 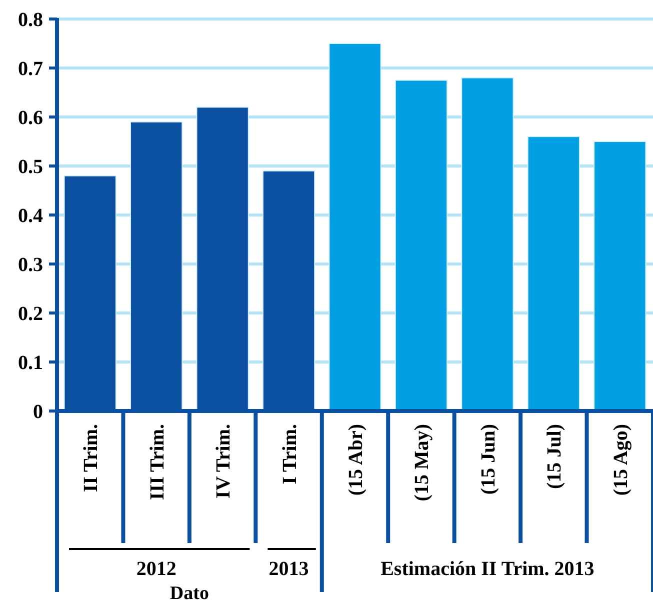 What do you see at coordinates (30, 69) in the screenshot?
I see `y-tick-label: 0.7` at bounding box center [30, 69].